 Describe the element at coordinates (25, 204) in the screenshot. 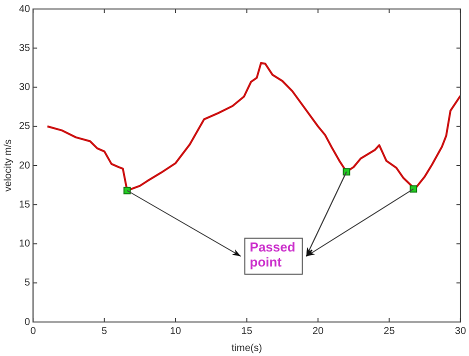

I see `y-tick-label: 15` at that location.